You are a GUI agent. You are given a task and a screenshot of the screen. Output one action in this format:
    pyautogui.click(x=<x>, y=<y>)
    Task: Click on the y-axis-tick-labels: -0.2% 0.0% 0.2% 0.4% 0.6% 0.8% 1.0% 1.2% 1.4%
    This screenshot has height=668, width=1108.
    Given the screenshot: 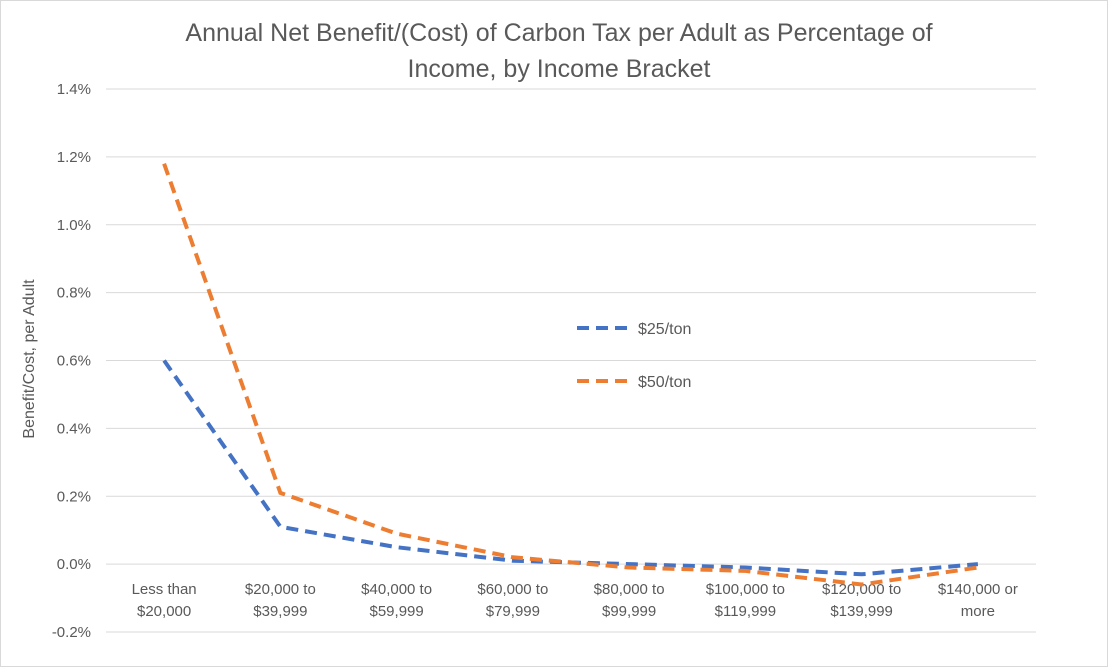 What is the action you would take?
    pyautogui.click(x=71, y=361)
    